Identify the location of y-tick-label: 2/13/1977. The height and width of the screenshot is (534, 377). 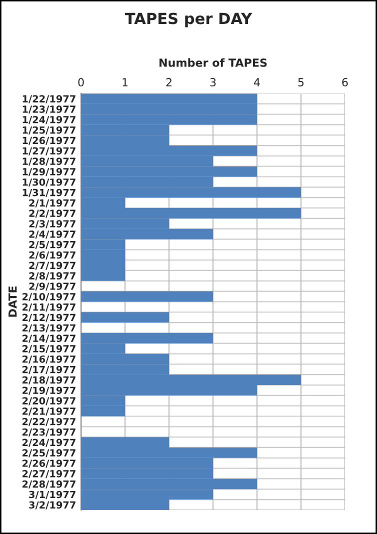
(49, 328).